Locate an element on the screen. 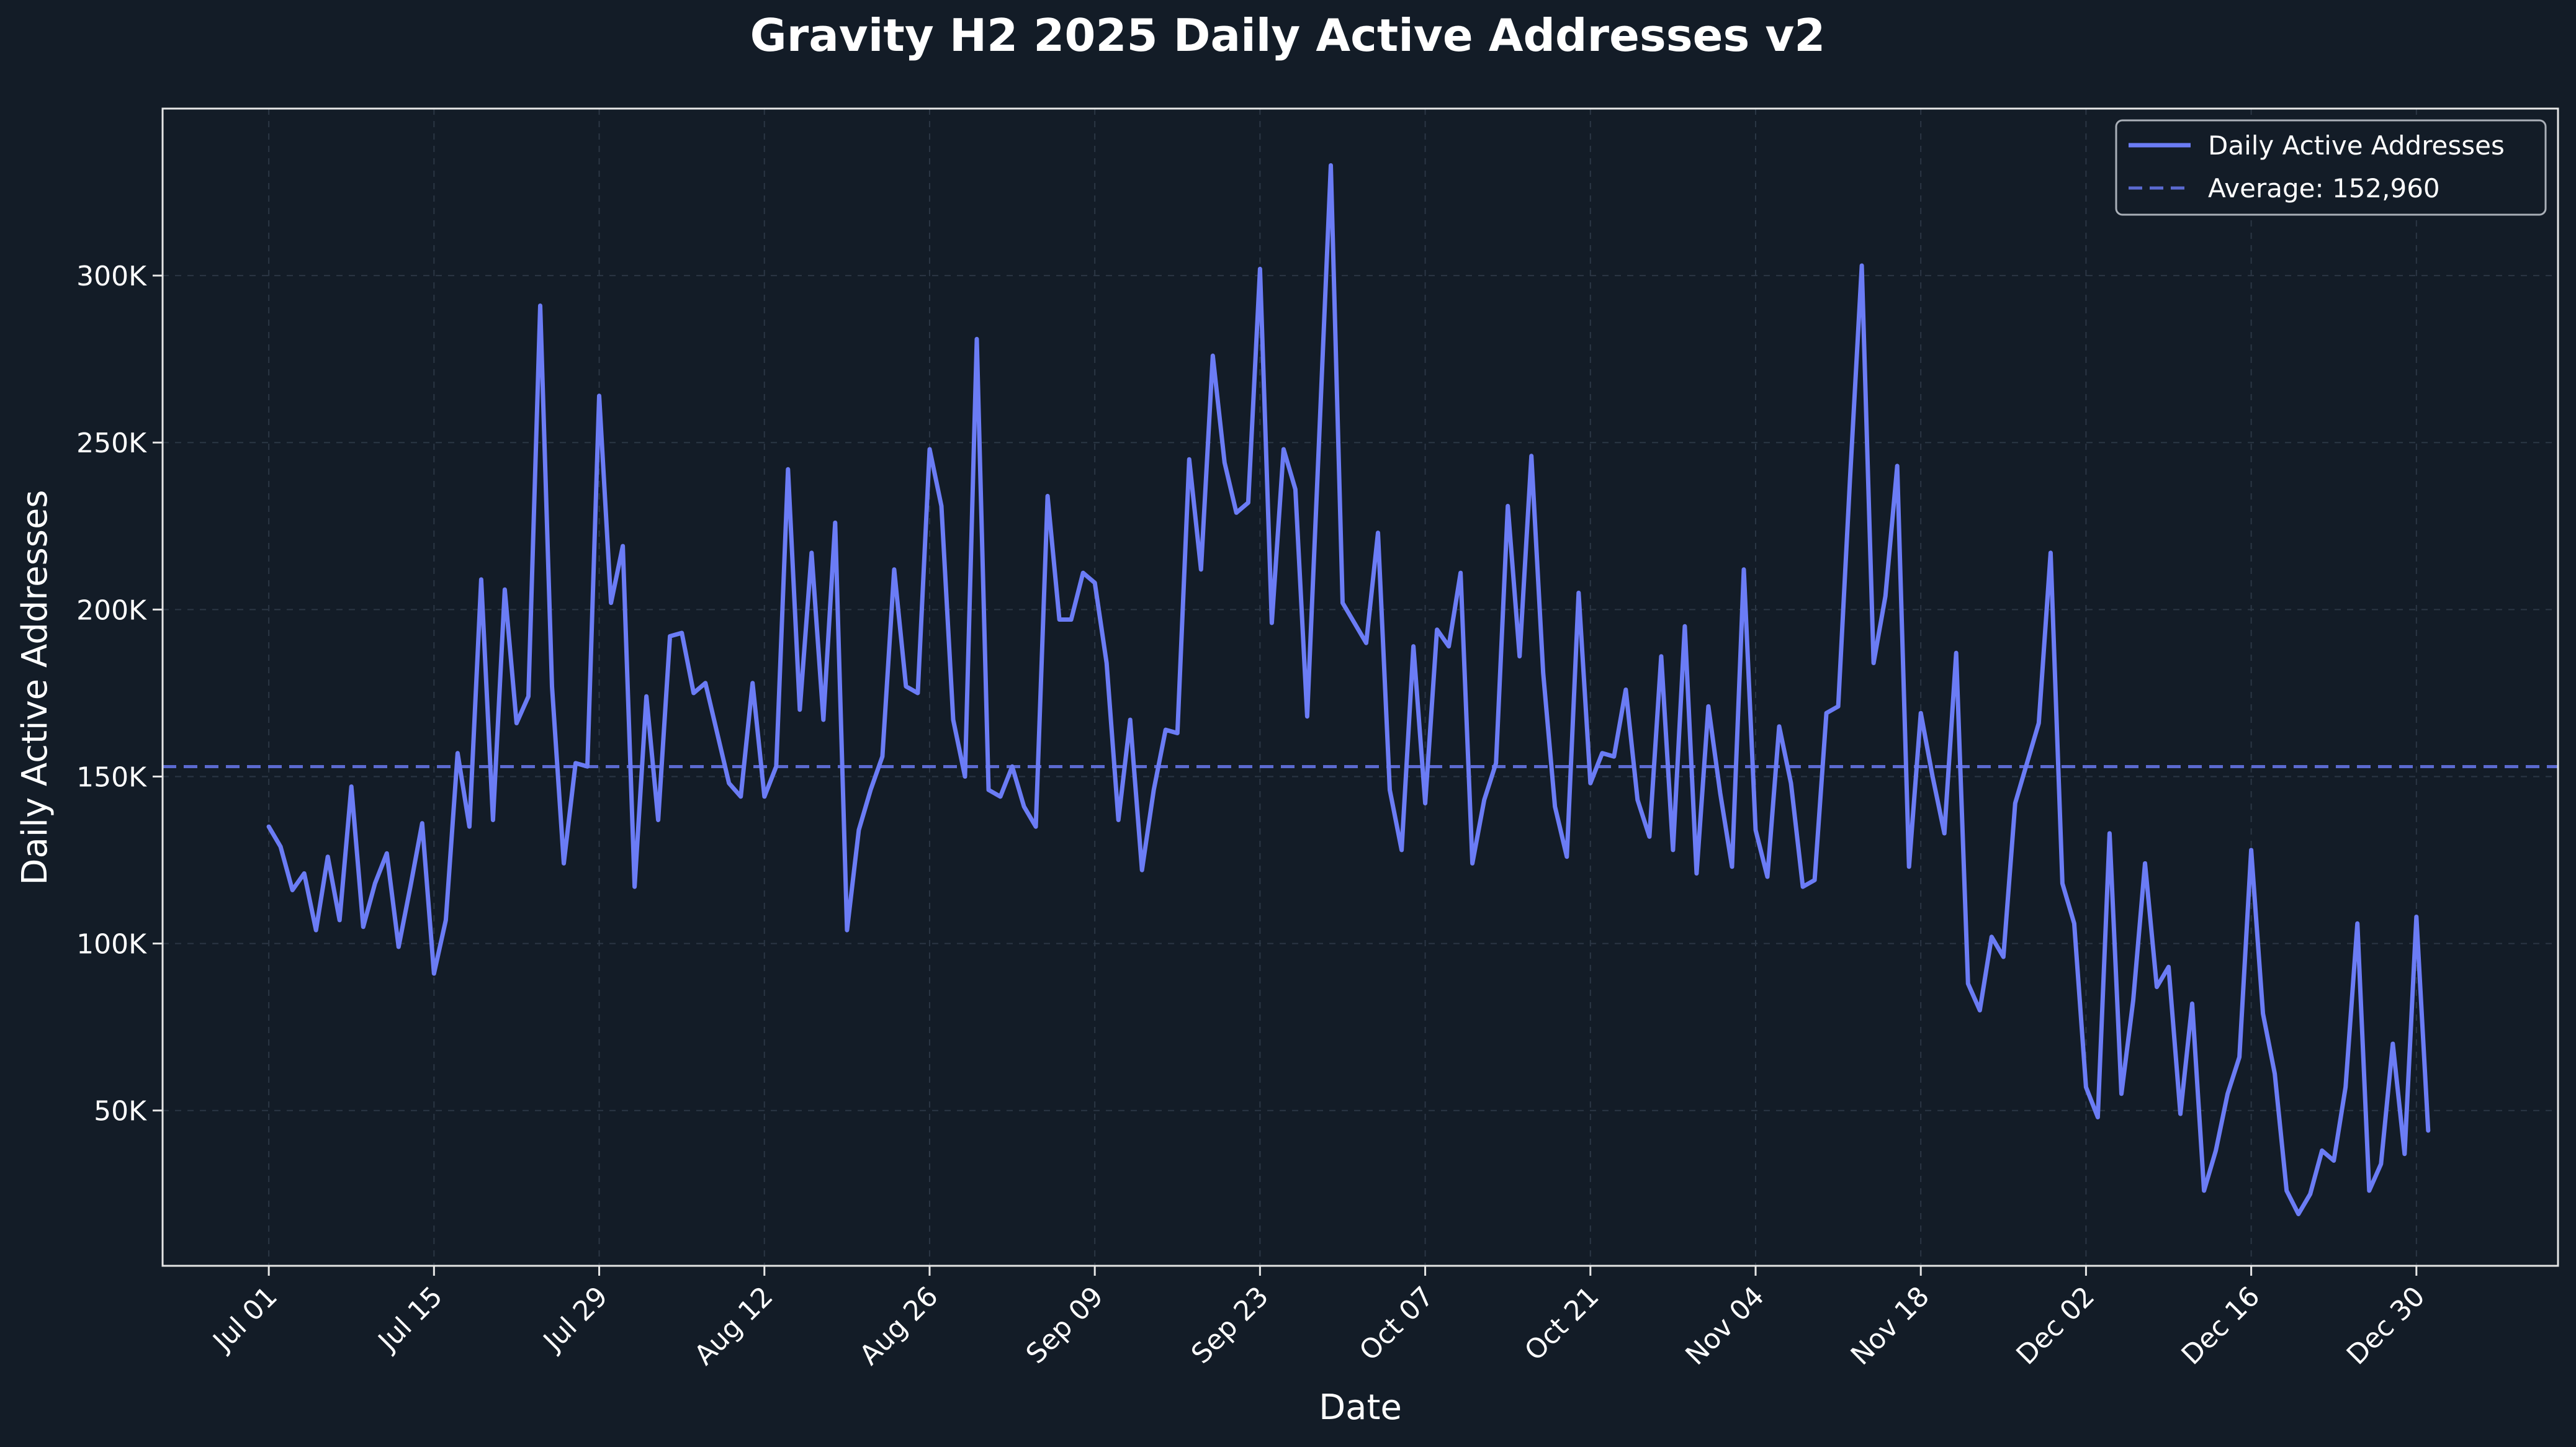 Image resolution: width=2576 pixels, height=1447 pixels. legend: Daily Active Addresses Average: 152,960 is located at coordinates (2331, 167).